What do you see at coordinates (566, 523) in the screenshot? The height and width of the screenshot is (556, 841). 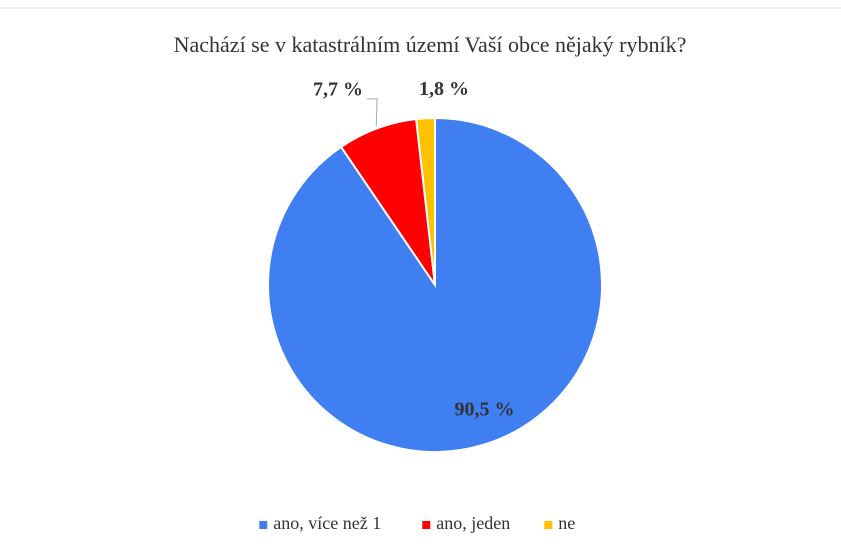 I see `legend-label: ne` at bounding box center [566, 523].